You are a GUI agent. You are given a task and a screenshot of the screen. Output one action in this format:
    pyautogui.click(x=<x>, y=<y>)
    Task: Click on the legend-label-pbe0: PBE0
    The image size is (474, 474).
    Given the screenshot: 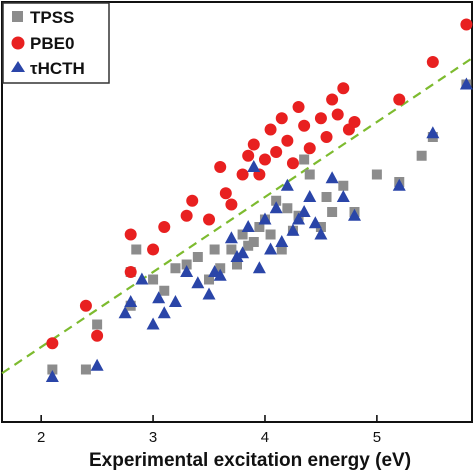 What is the action you would take?
    pyautogui.click(x=52, y=43)
    